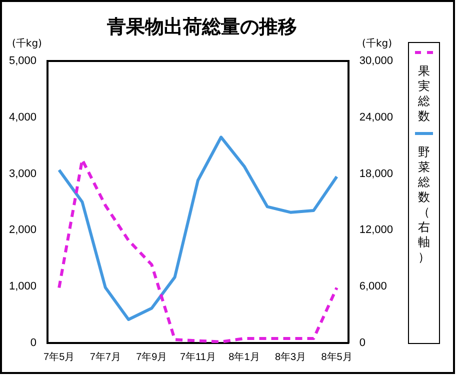 This screenshot has height=376, width=457. What do you see at coordinates (376, 174) in the screenshot?
I see `y2-tick-label: 18,000` at bounding box center [376, 174].